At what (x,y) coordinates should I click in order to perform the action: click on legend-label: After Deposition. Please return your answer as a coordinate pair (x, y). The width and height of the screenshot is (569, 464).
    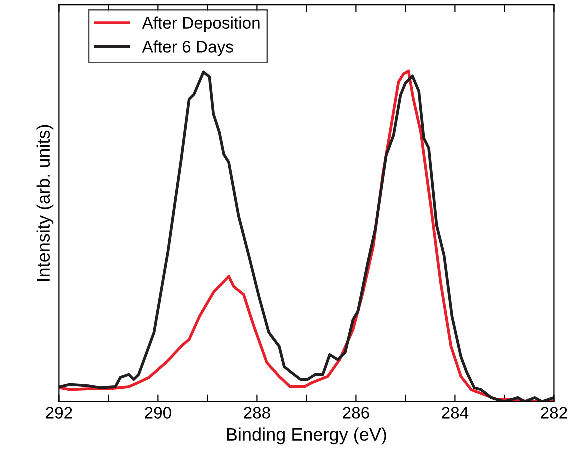
    Looking at the image, I should click on (201, 24).